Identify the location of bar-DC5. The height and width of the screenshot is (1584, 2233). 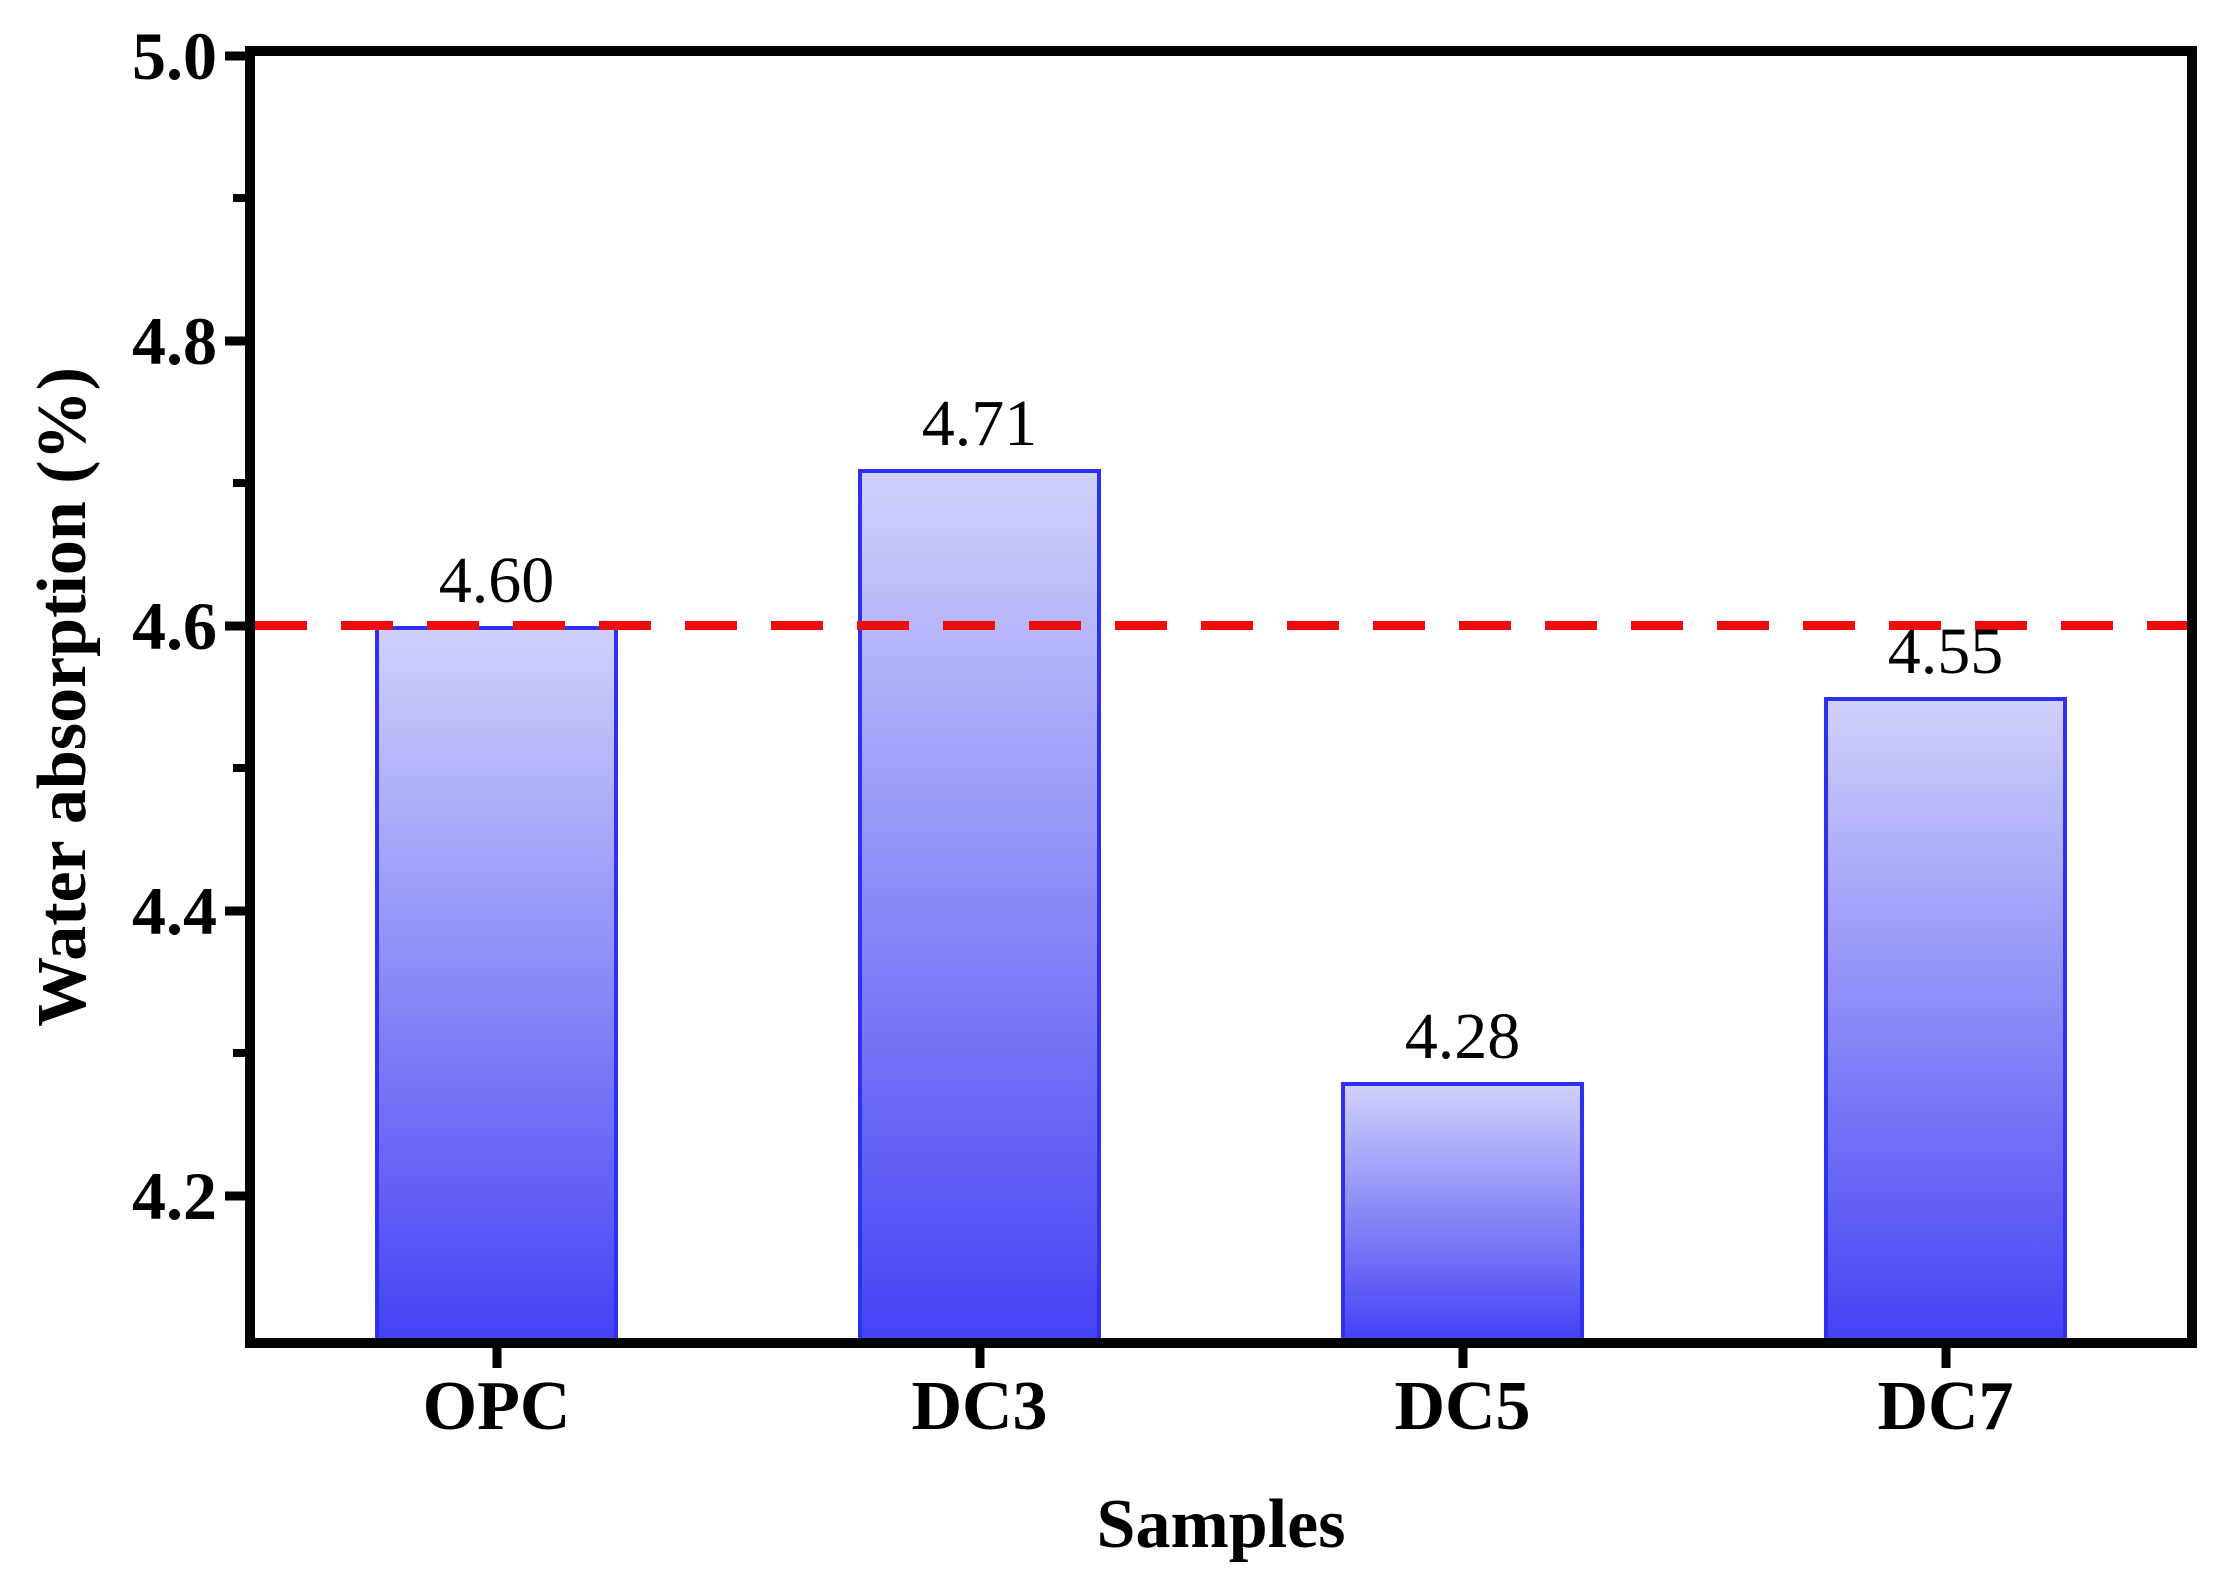
(1462, 1209).